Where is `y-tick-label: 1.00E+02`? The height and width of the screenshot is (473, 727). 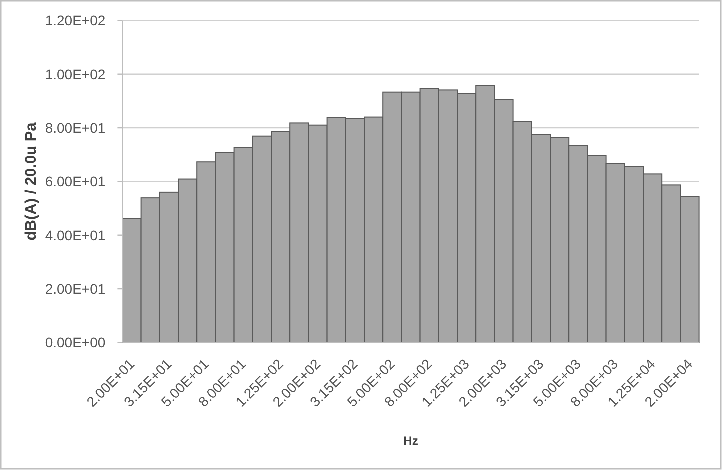
y-tick-label: 1.00E+02 is located at coordinates (75, 74).